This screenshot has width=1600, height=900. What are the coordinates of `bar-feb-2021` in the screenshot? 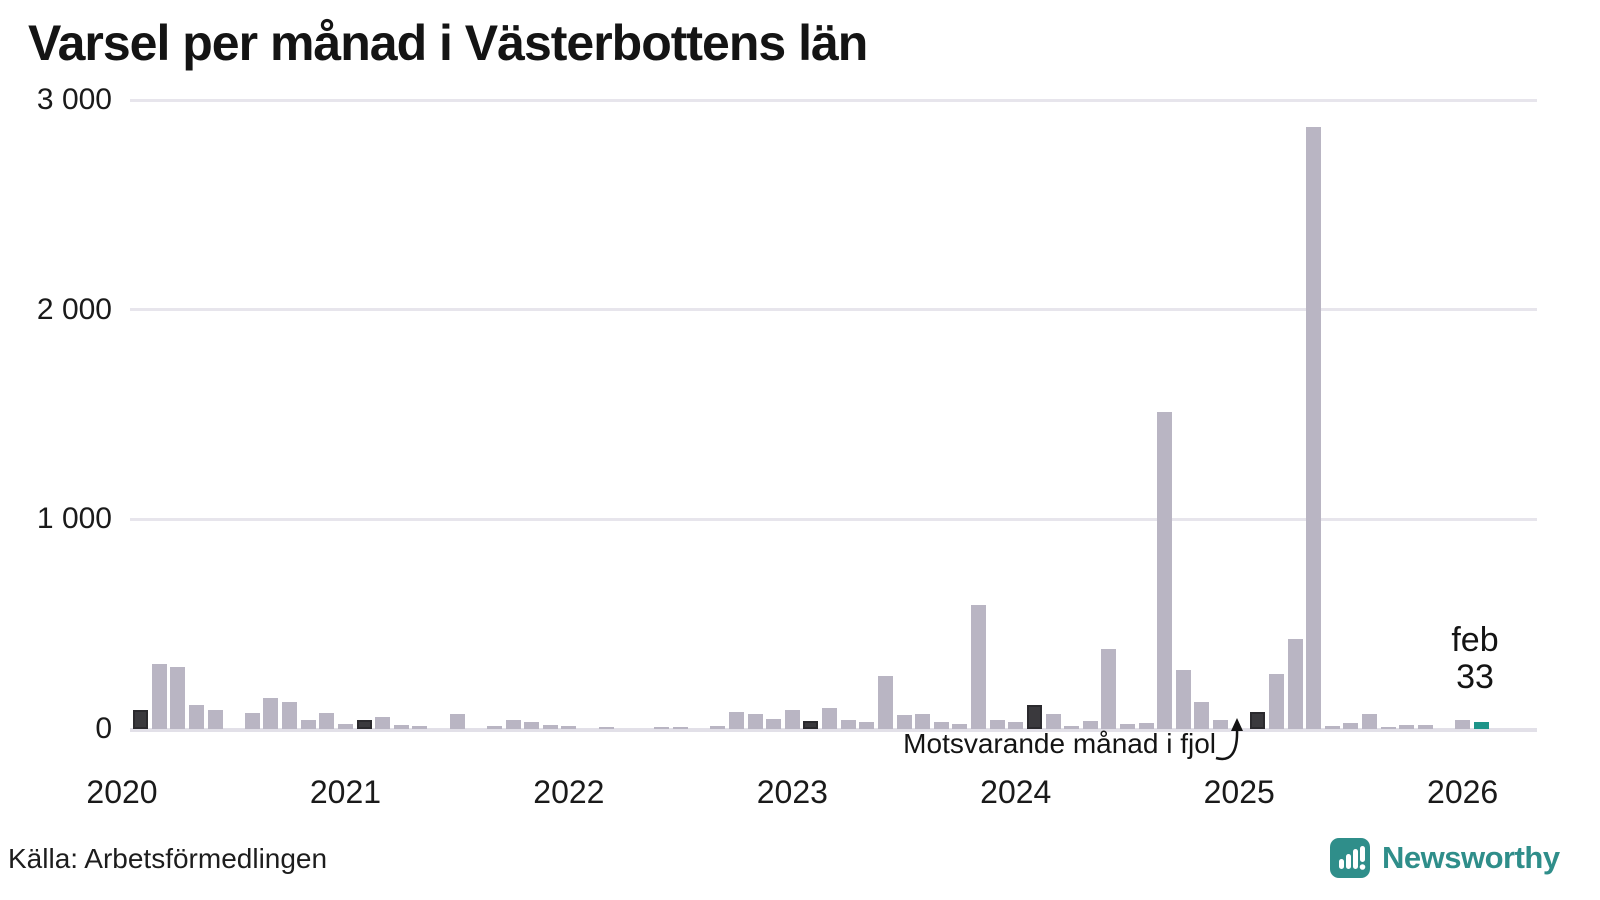 It's located at (364, 724).